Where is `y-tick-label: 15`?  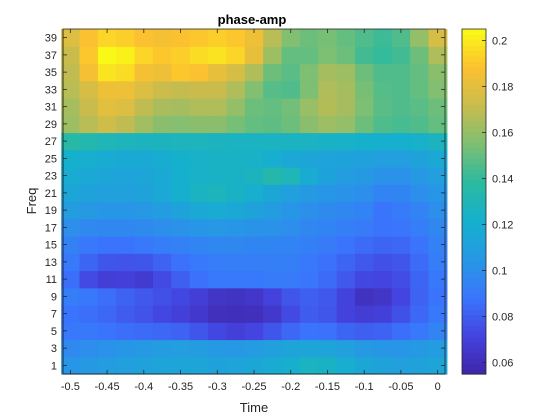
y-tick-label: 15 is located at coordinates (51, 246).